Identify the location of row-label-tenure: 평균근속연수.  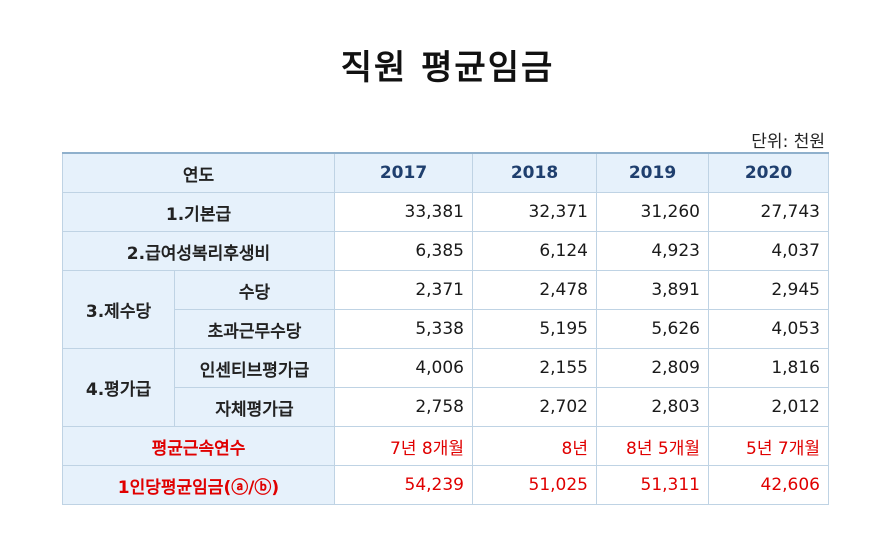
(198, 446).